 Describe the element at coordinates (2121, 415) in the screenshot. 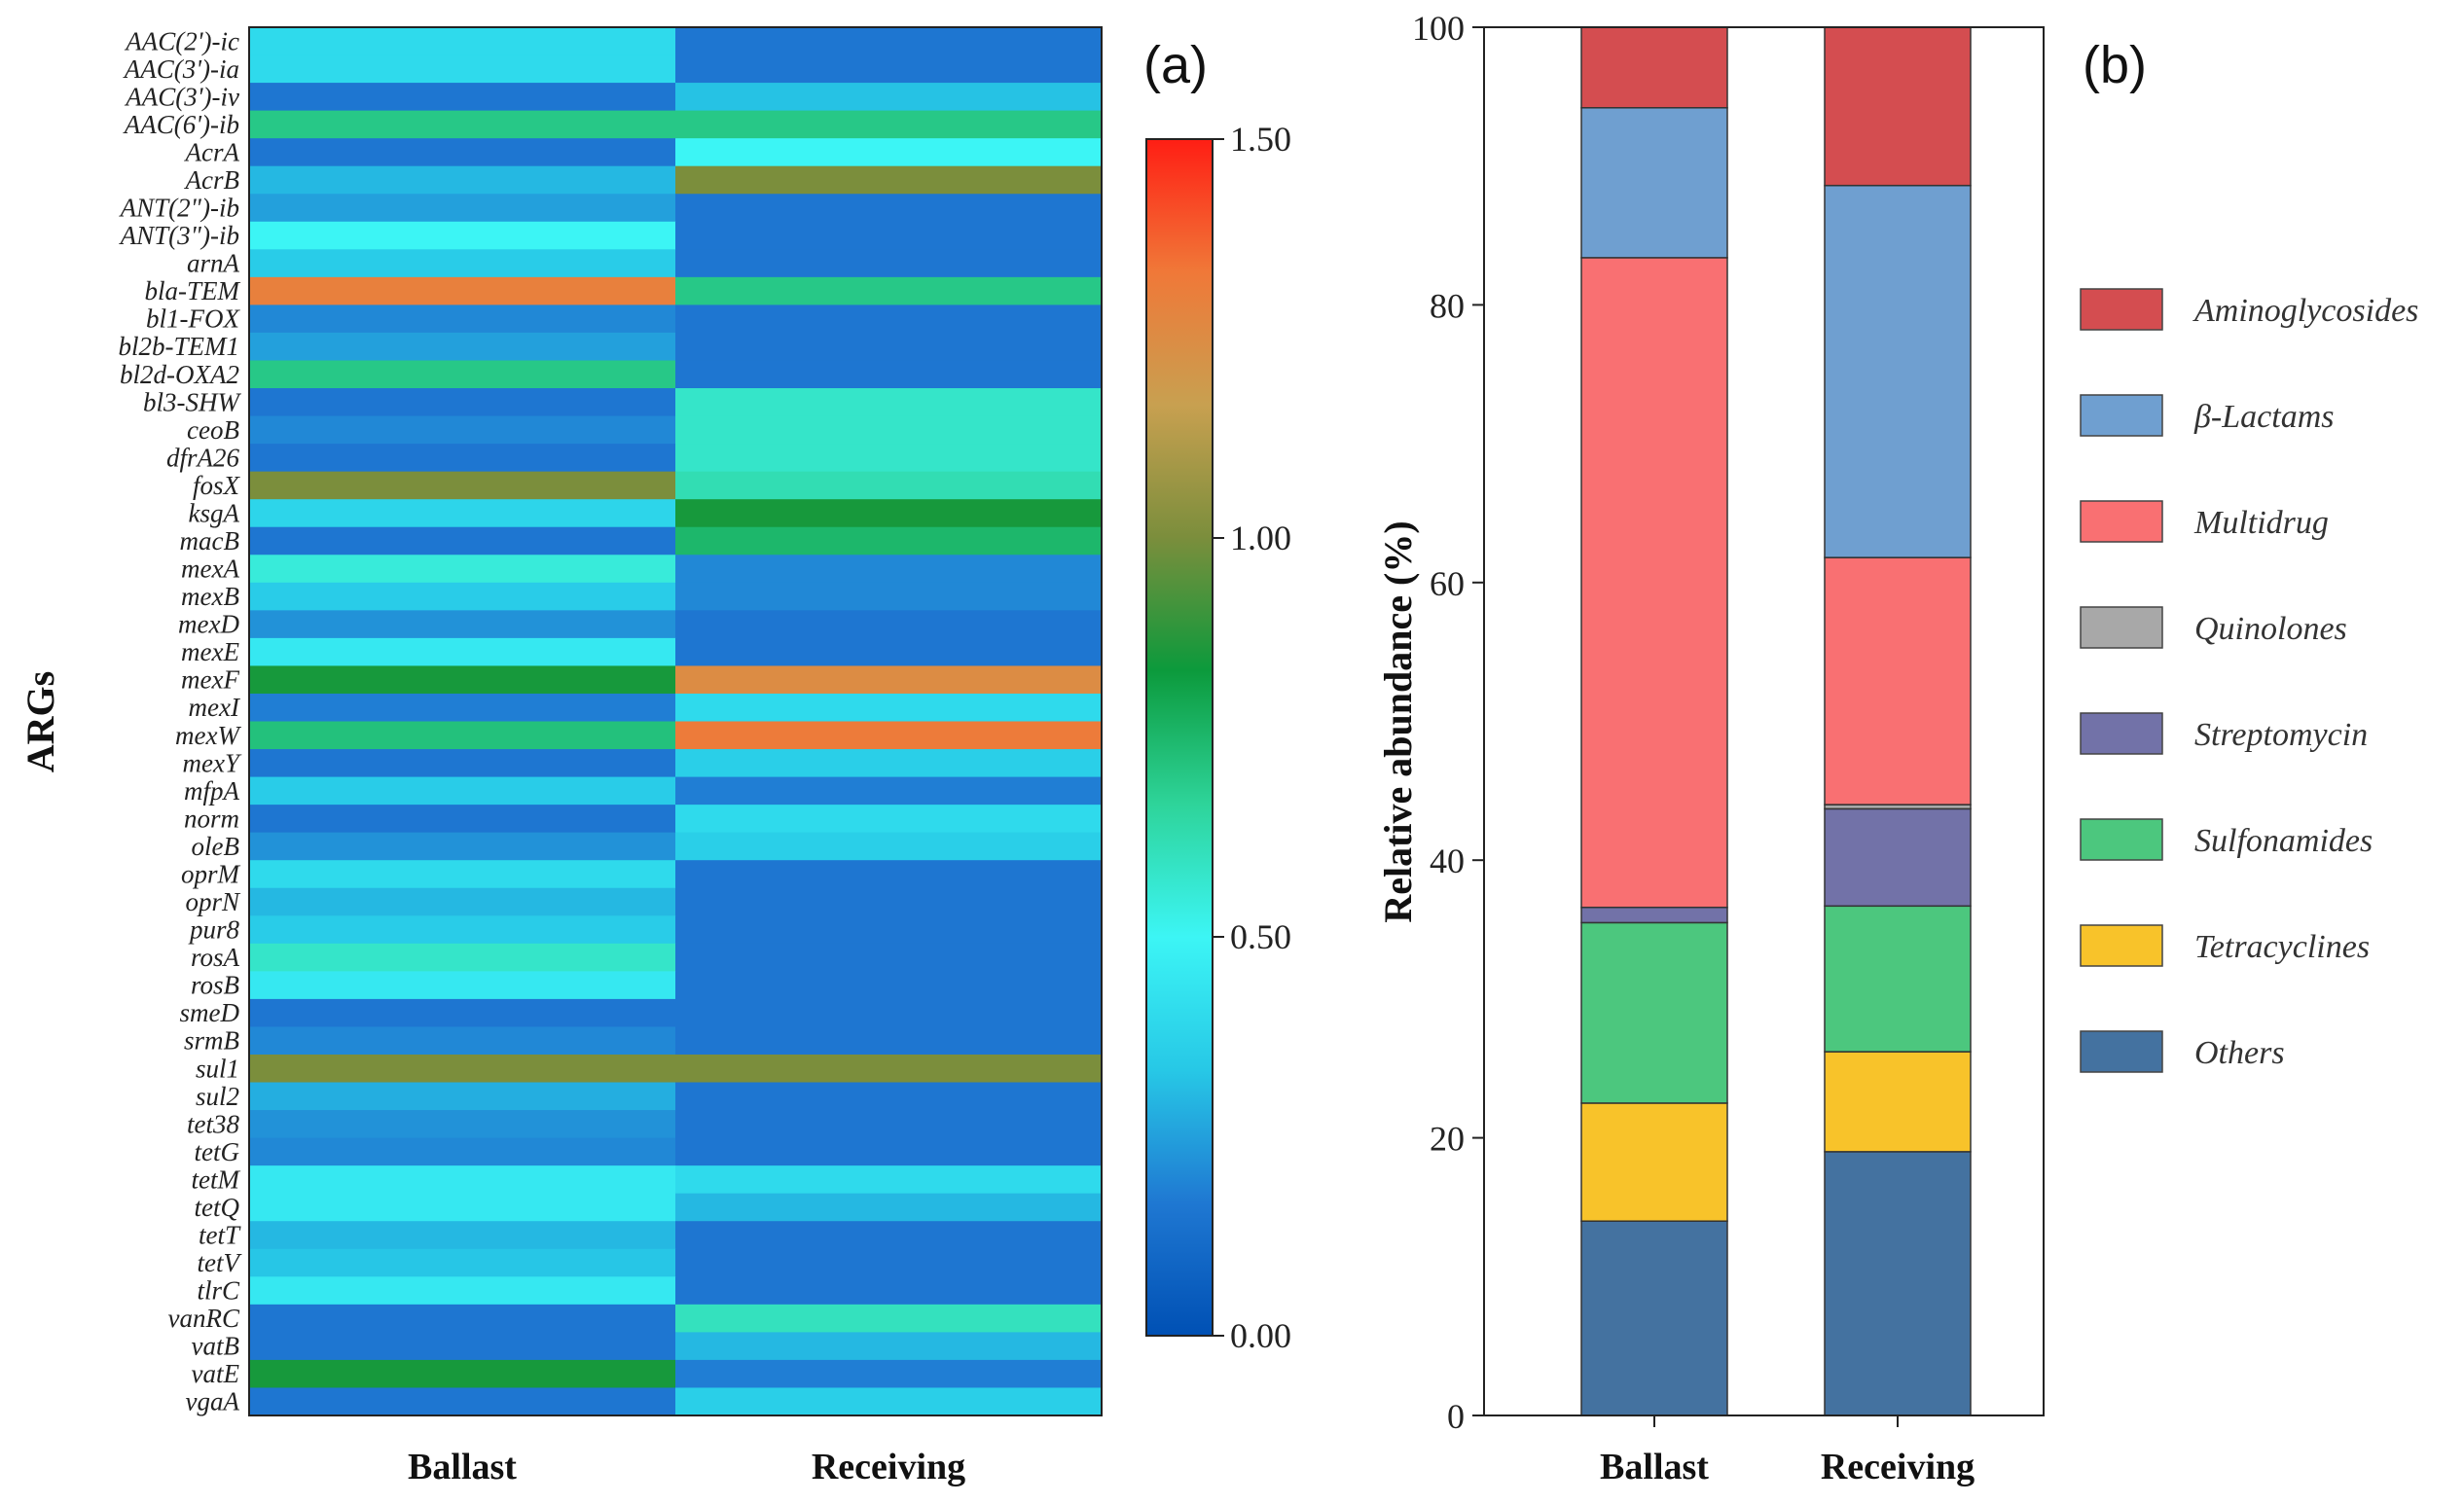

I see `legend-swatch-lactams` at that location.